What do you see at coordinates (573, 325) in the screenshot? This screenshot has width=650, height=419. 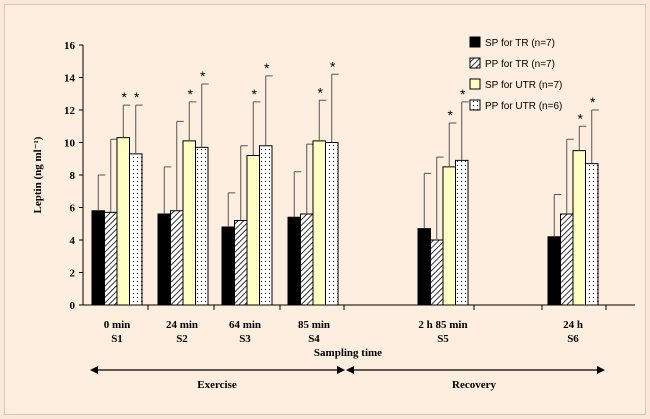 I see `x-category-time: 24 h` at bounding box center [573, 325].